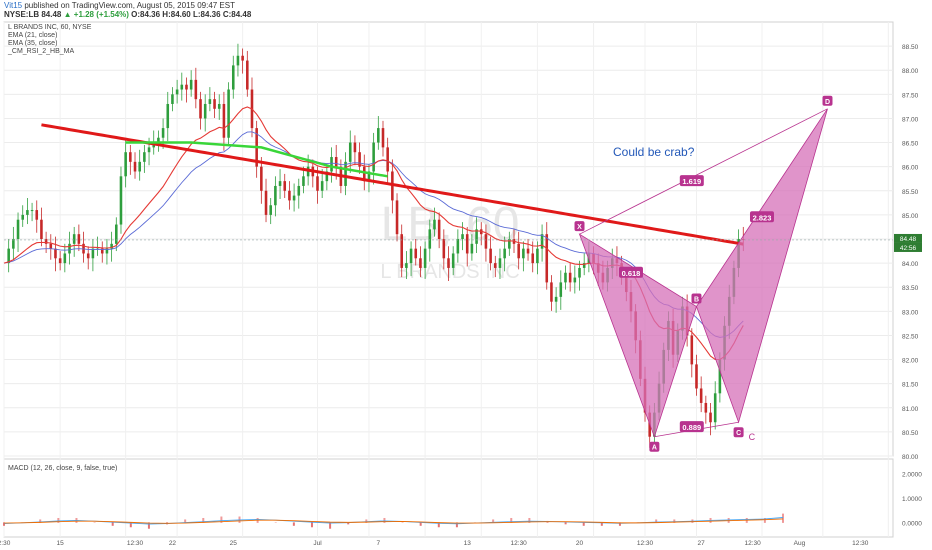 The image size is (932, 550). I want to click on pattern-point-label: X, so click(579, 227).